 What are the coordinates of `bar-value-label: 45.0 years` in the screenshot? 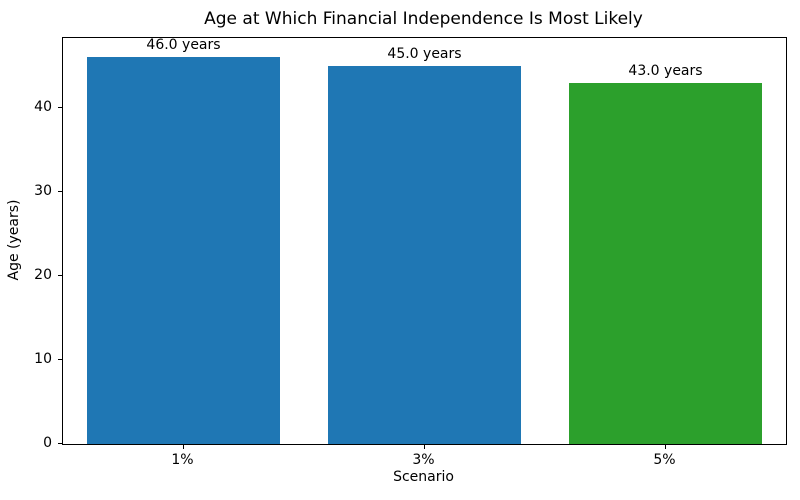 It's located at (424, 53).